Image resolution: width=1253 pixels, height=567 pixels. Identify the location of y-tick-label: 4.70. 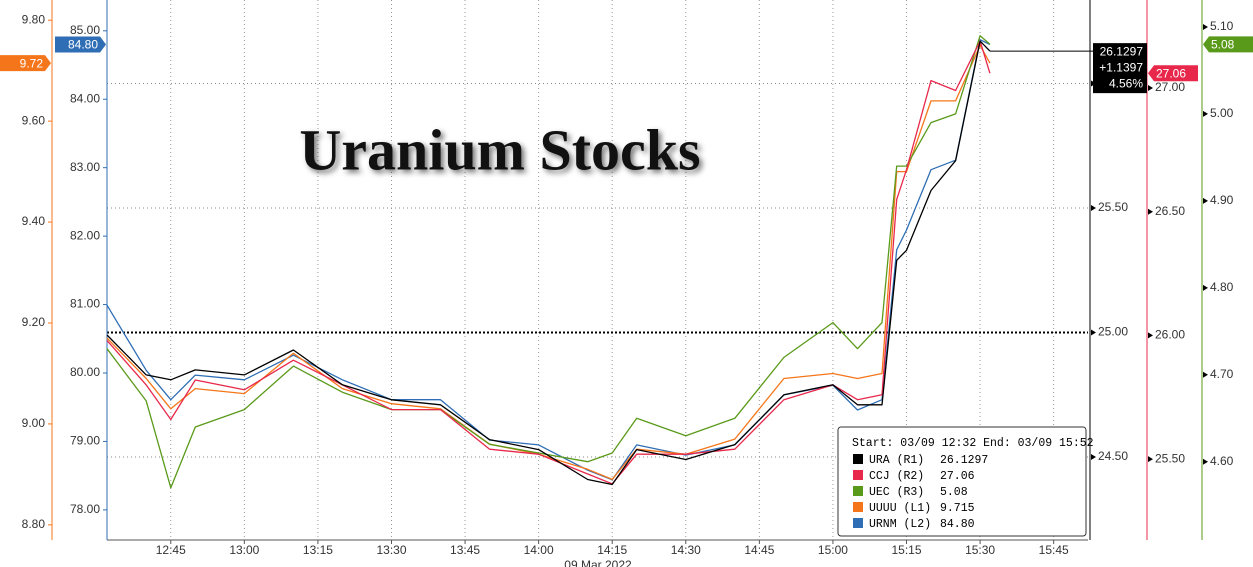
(1222, 374).